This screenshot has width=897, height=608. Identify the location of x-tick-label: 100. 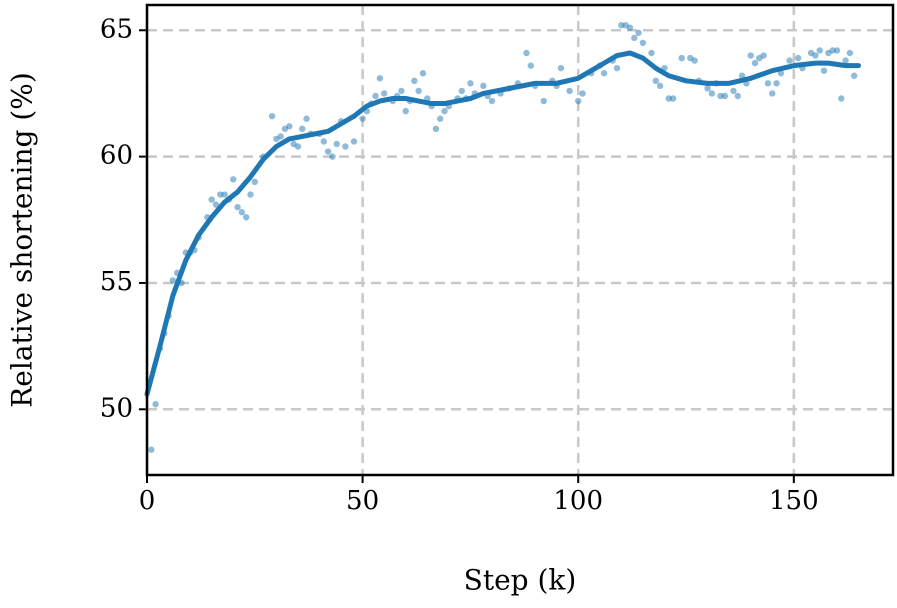
(578, 501).